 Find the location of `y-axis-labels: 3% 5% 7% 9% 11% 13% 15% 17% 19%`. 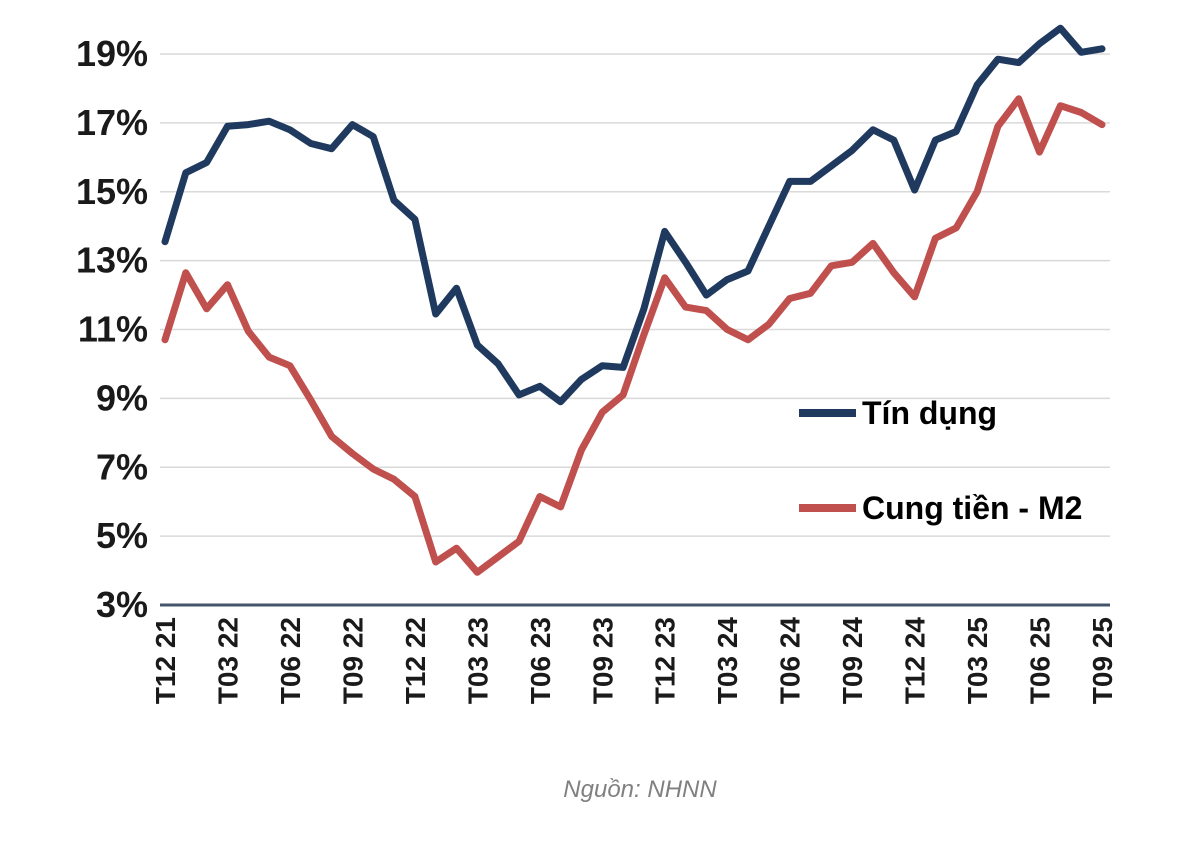

y-axis-labels: 3% 5% 7% 9% 11% 13% 15% 17% 19% is located at coordinates (112, 329).